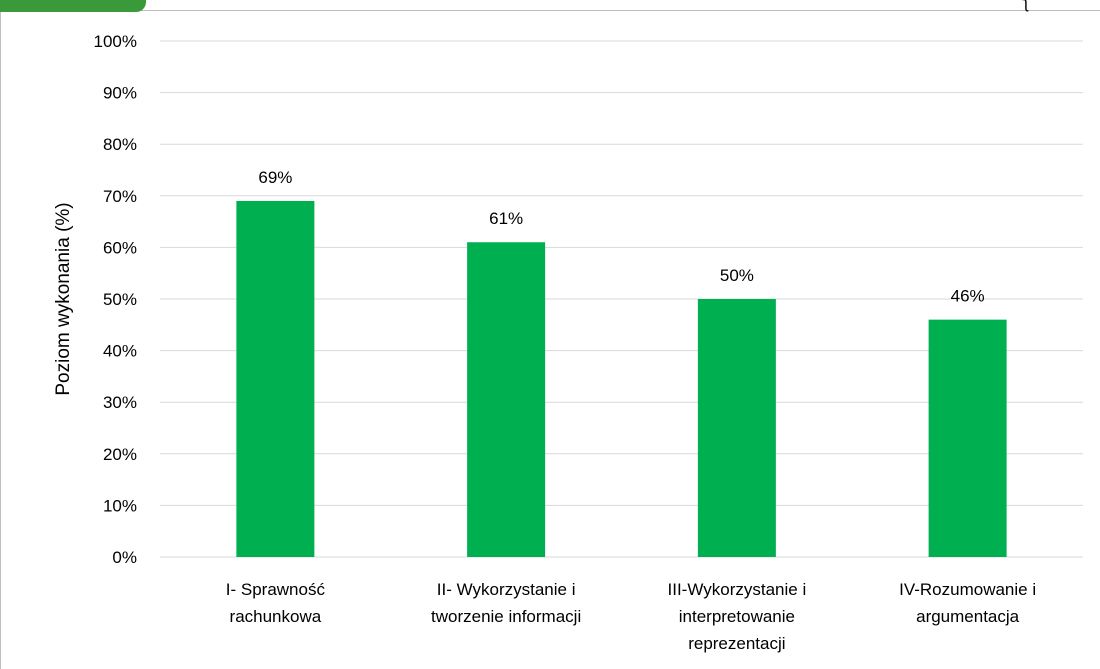 Image resolution: width=1100 pixels, height=669 pixels. What do you see at coordinates (0, 334) in the screenshot?
I see `frame-left-border` at bounding box center [0, 334].